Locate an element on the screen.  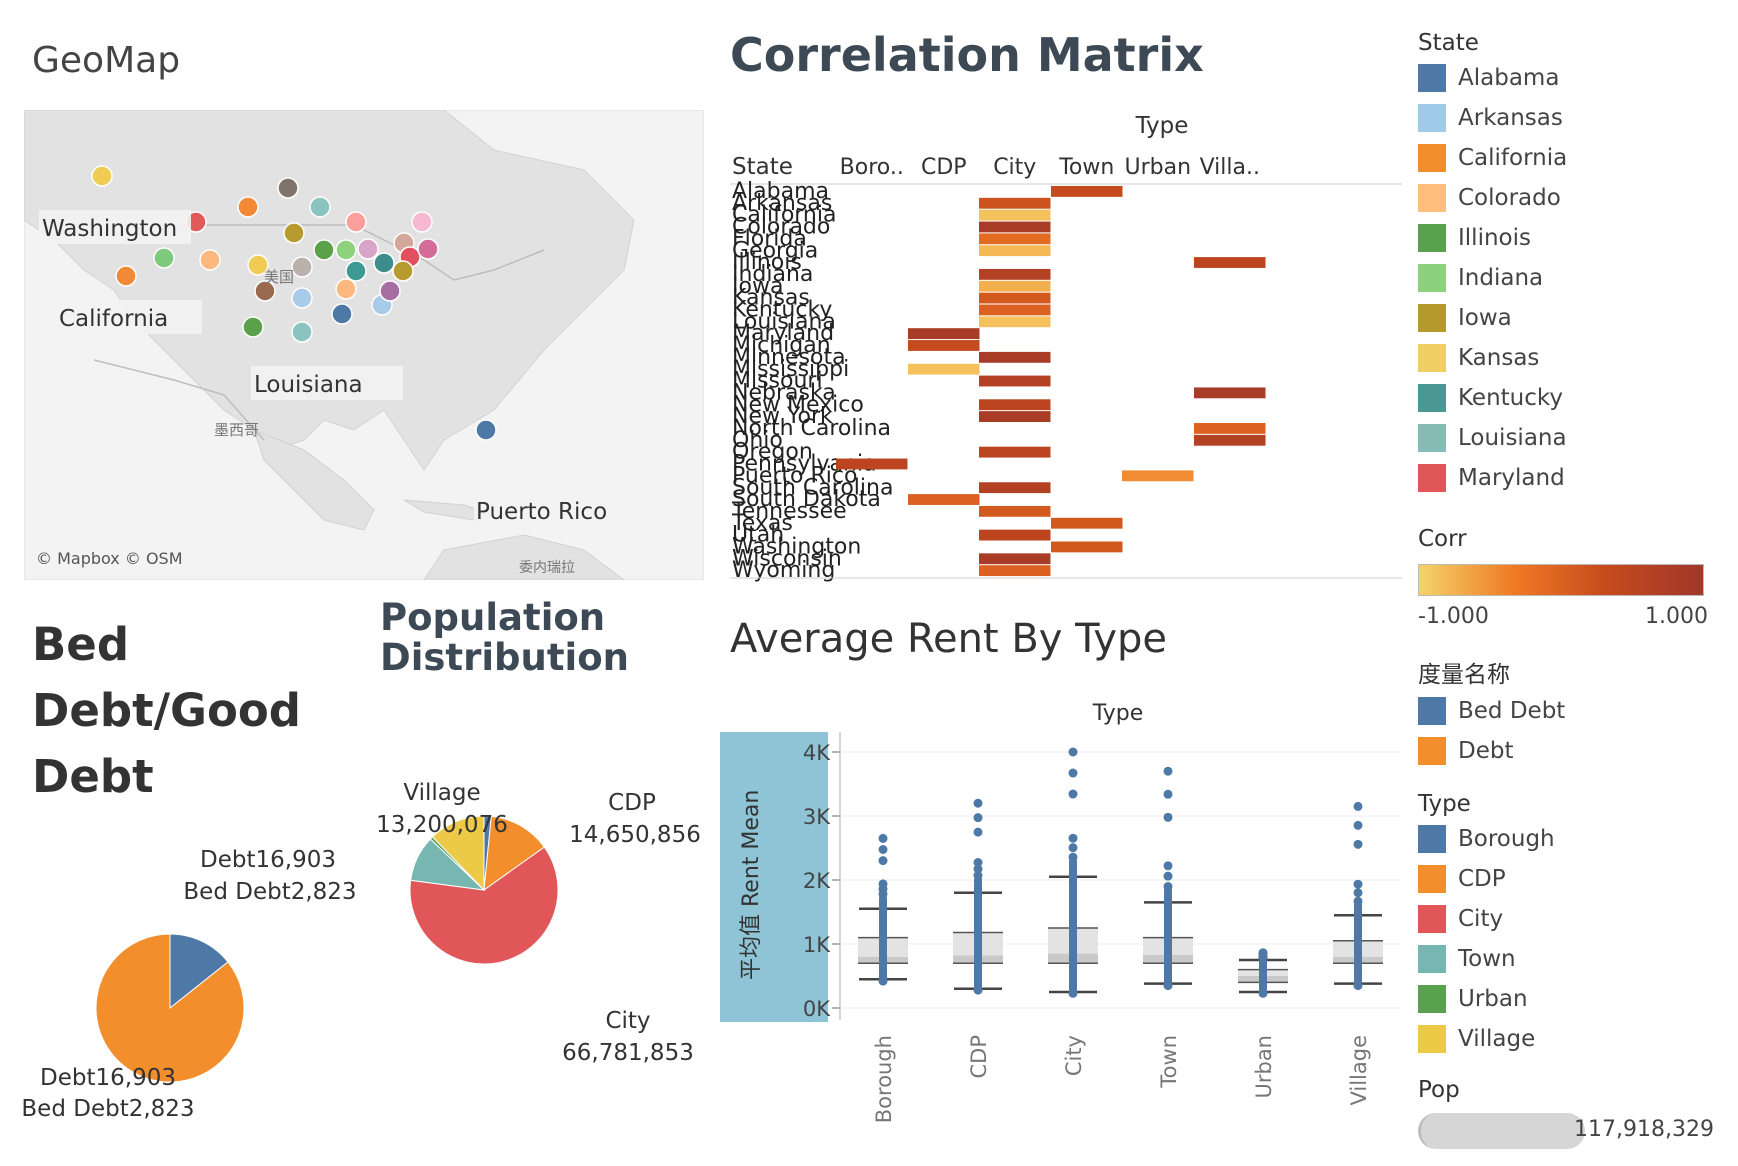
type-legend-item: Urban is located at coordinates (1568, 999).